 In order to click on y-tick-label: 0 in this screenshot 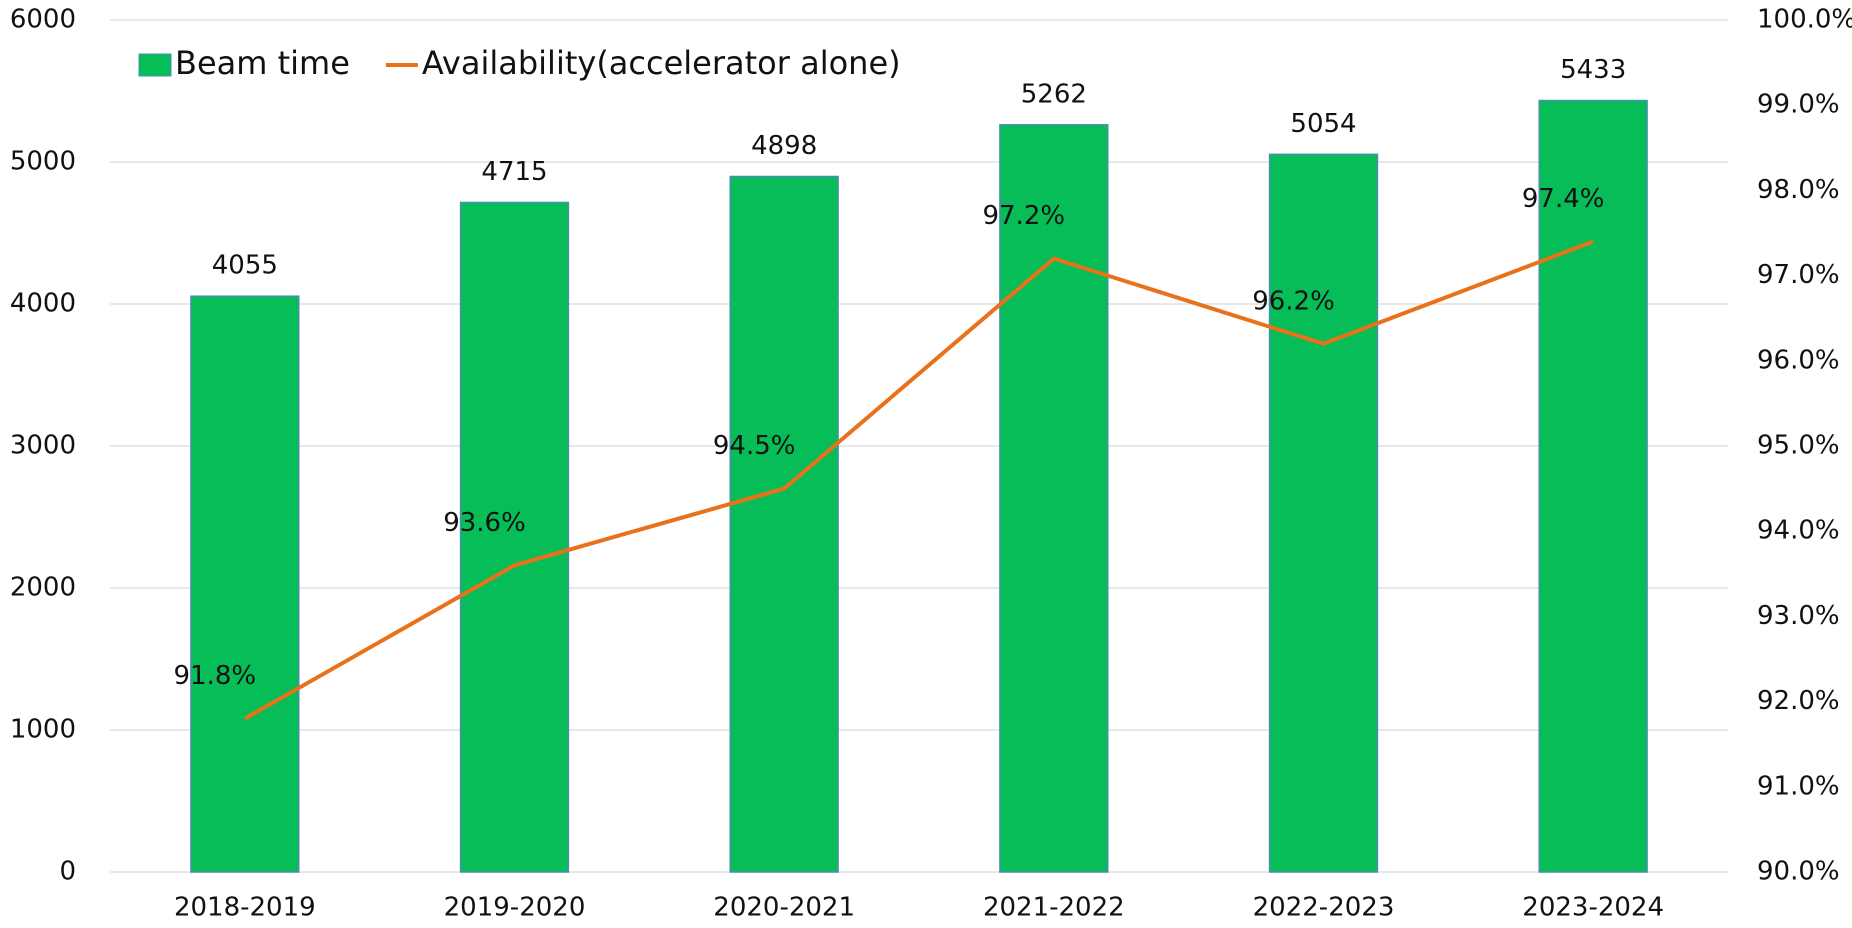, I will do `click(67, 872)`.